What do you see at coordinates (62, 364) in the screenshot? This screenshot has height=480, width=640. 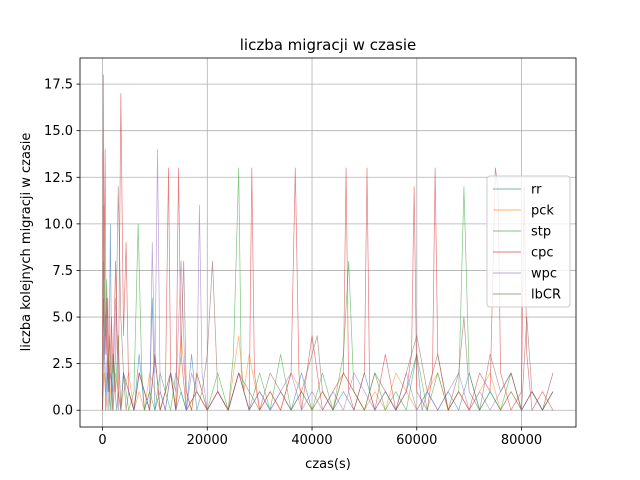 I see `y-tick-label: 2.5` at bounding box center [62, 364].